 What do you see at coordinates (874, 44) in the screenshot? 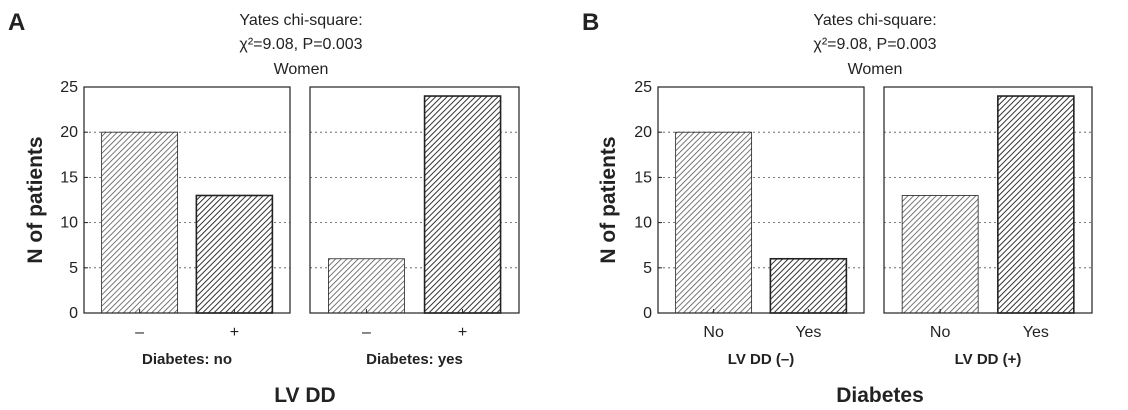
I see `panel-b-title-line-2: χ²=9.08, P=0.003` at bounding box center [874, 44].